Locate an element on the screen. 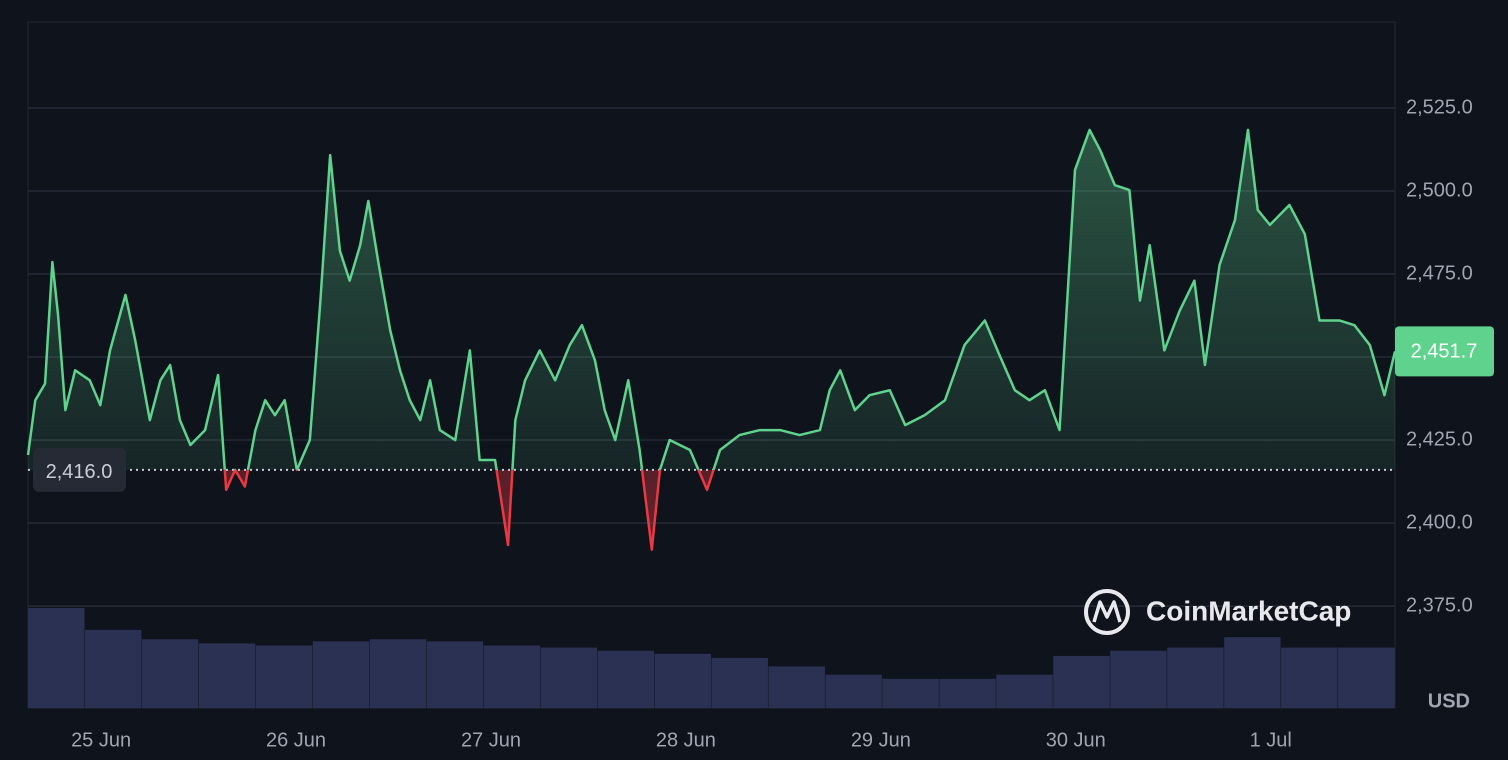 The width and height of the screenshot is (1508, 760). y-tick-label: 2,400.0 is located at coordinates (1439, 522).